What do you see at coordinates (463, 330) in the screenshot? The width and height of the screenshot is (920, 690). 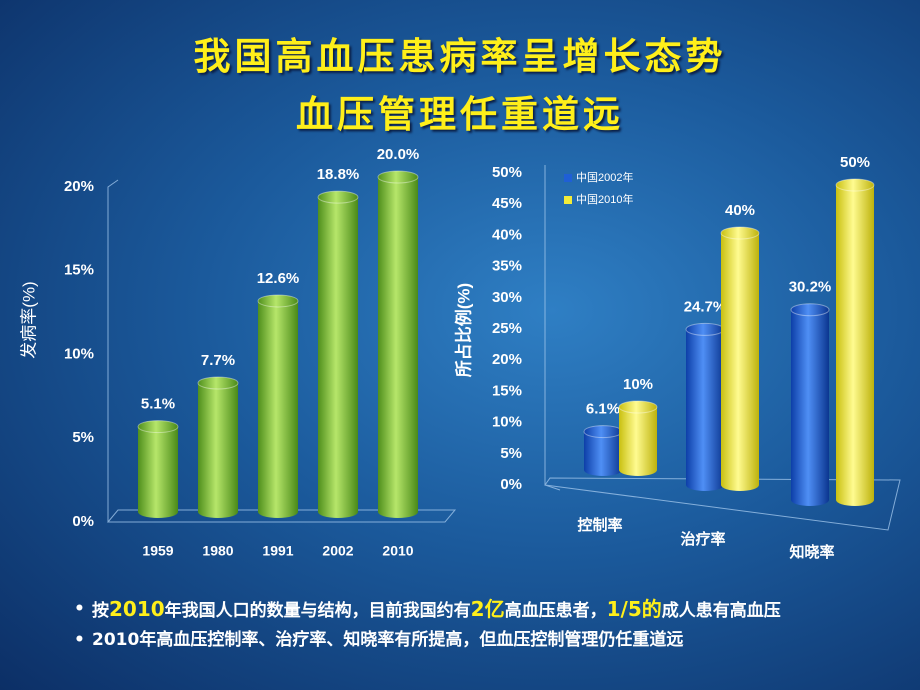 I see `y-axis-label: 所占比例(%)` at bounding box center [463, 330].